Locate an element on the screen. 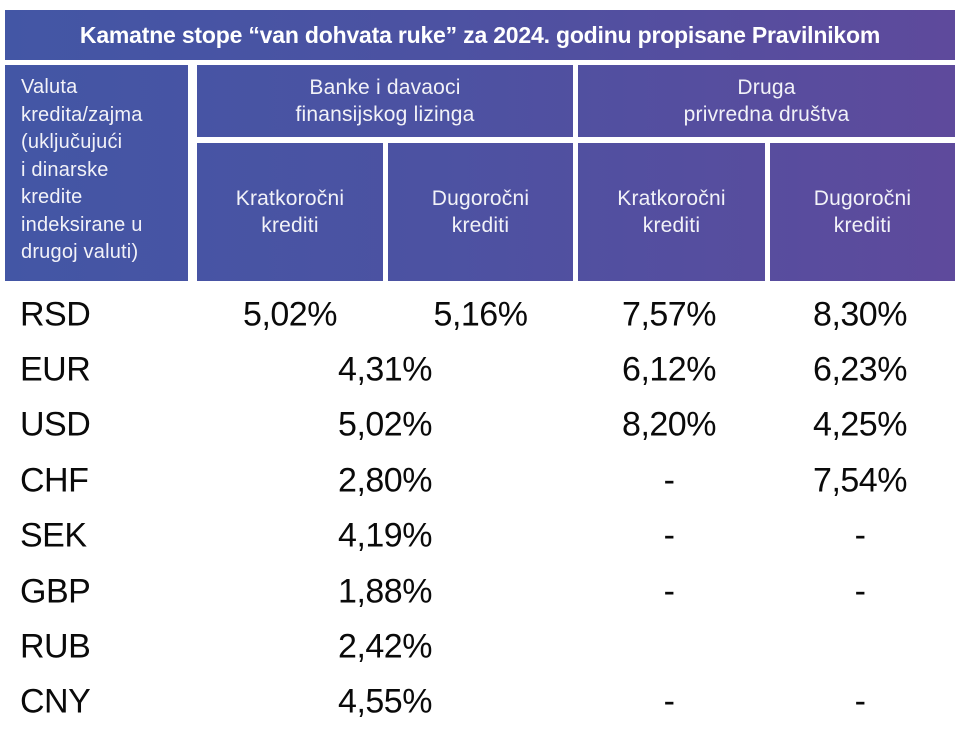 The width and height of the screenshot is (959, 730). currency-label: RUB is located at coordinates (55, 646).